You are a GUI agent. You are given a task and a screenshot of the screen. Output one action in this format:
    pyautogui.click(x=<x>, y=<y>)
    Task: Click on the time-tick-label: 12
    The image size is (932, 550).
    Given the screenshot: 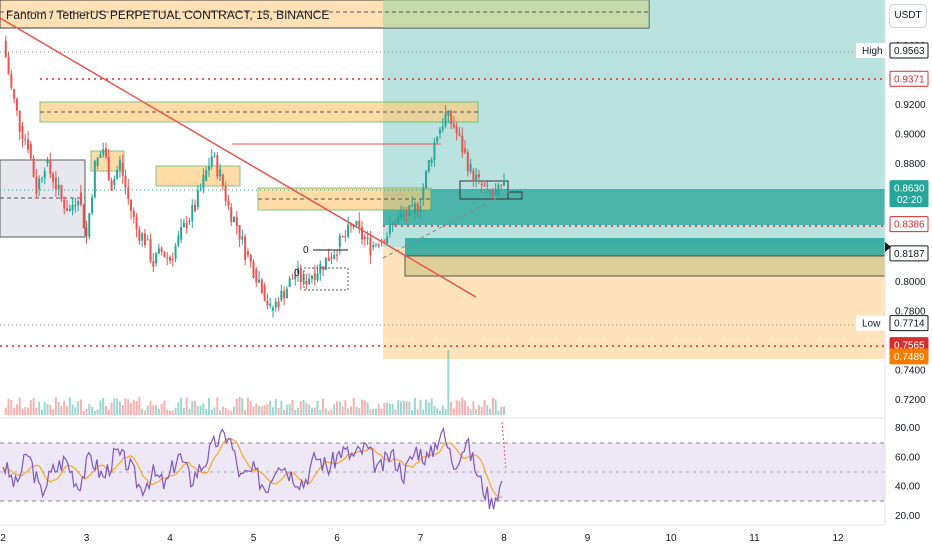 What is the action you would take?
    pyautogui.click(x=838, y=538)
    